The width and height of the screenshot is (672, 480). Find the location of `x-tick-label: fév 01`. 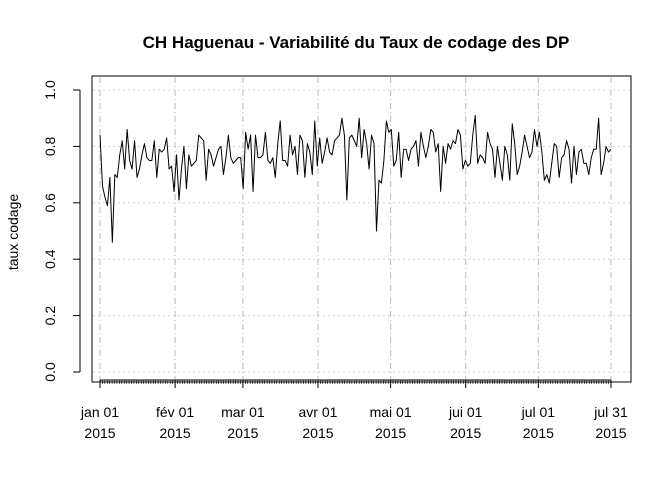

x-tick-label: fév 01 is located at coordinates (175, 412).